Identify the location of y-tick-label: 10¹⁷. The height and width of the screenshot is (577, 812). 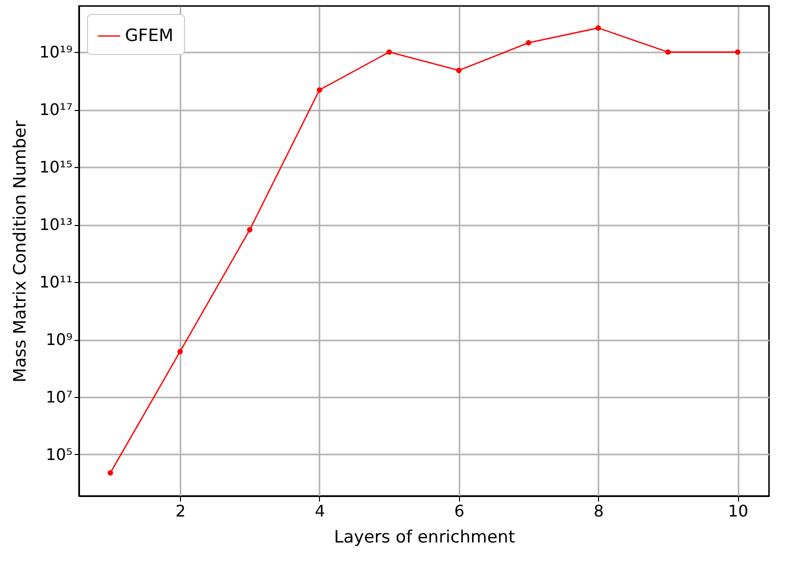
(55, 110).